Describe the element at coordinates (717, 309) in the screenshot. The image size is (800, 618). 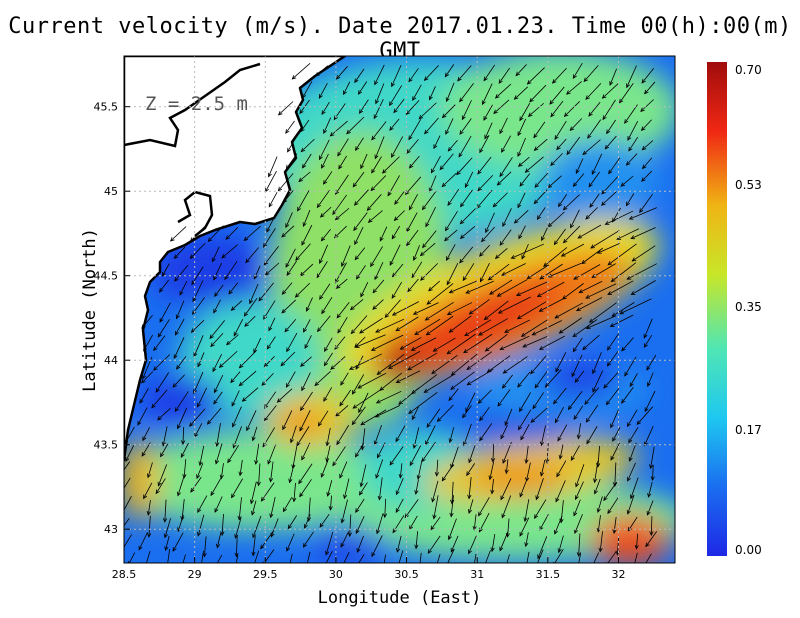
I see `colorbar` at that location.